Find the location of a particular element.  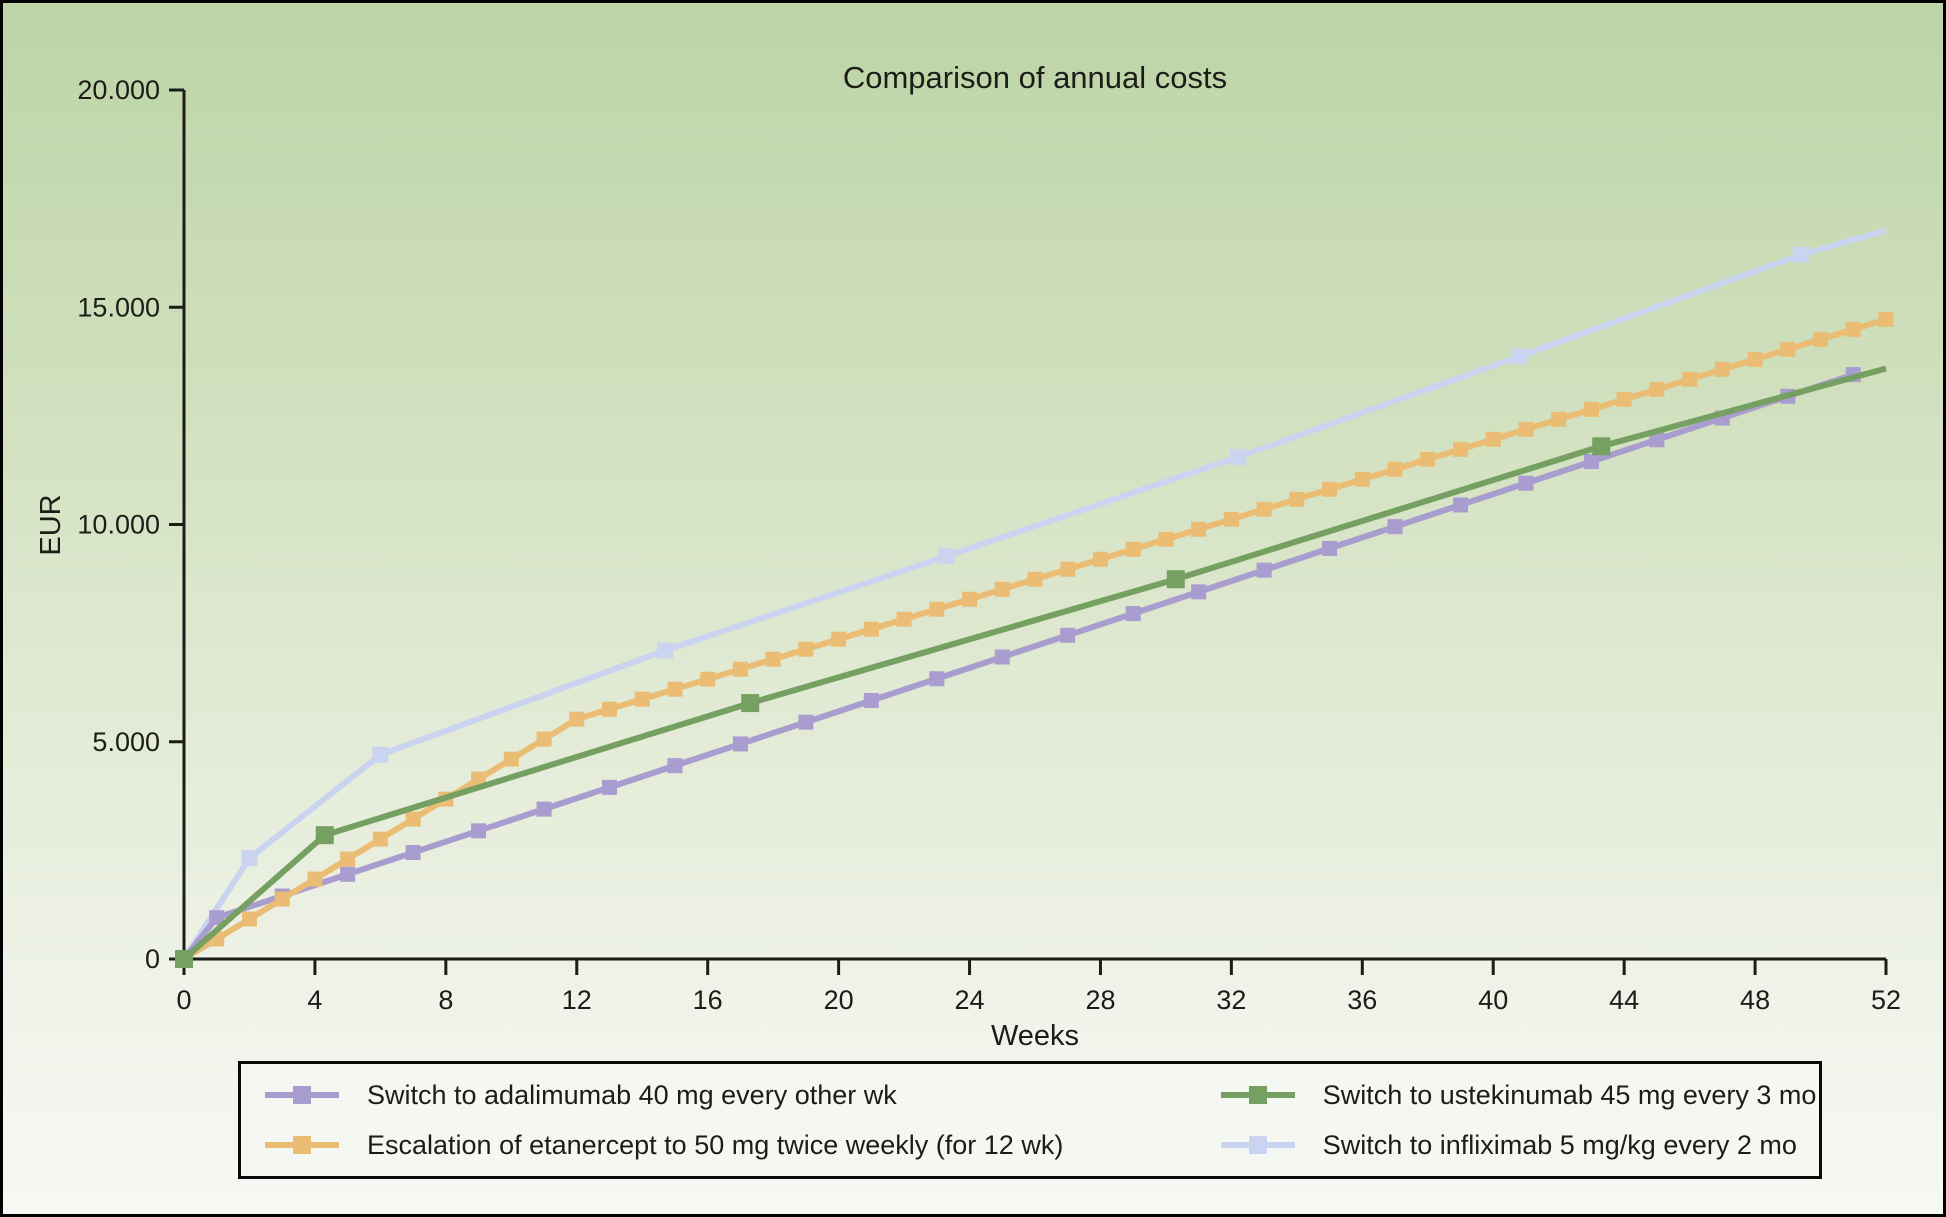

adalimumab-swatch-icon is located at coordinates (302, 1095).